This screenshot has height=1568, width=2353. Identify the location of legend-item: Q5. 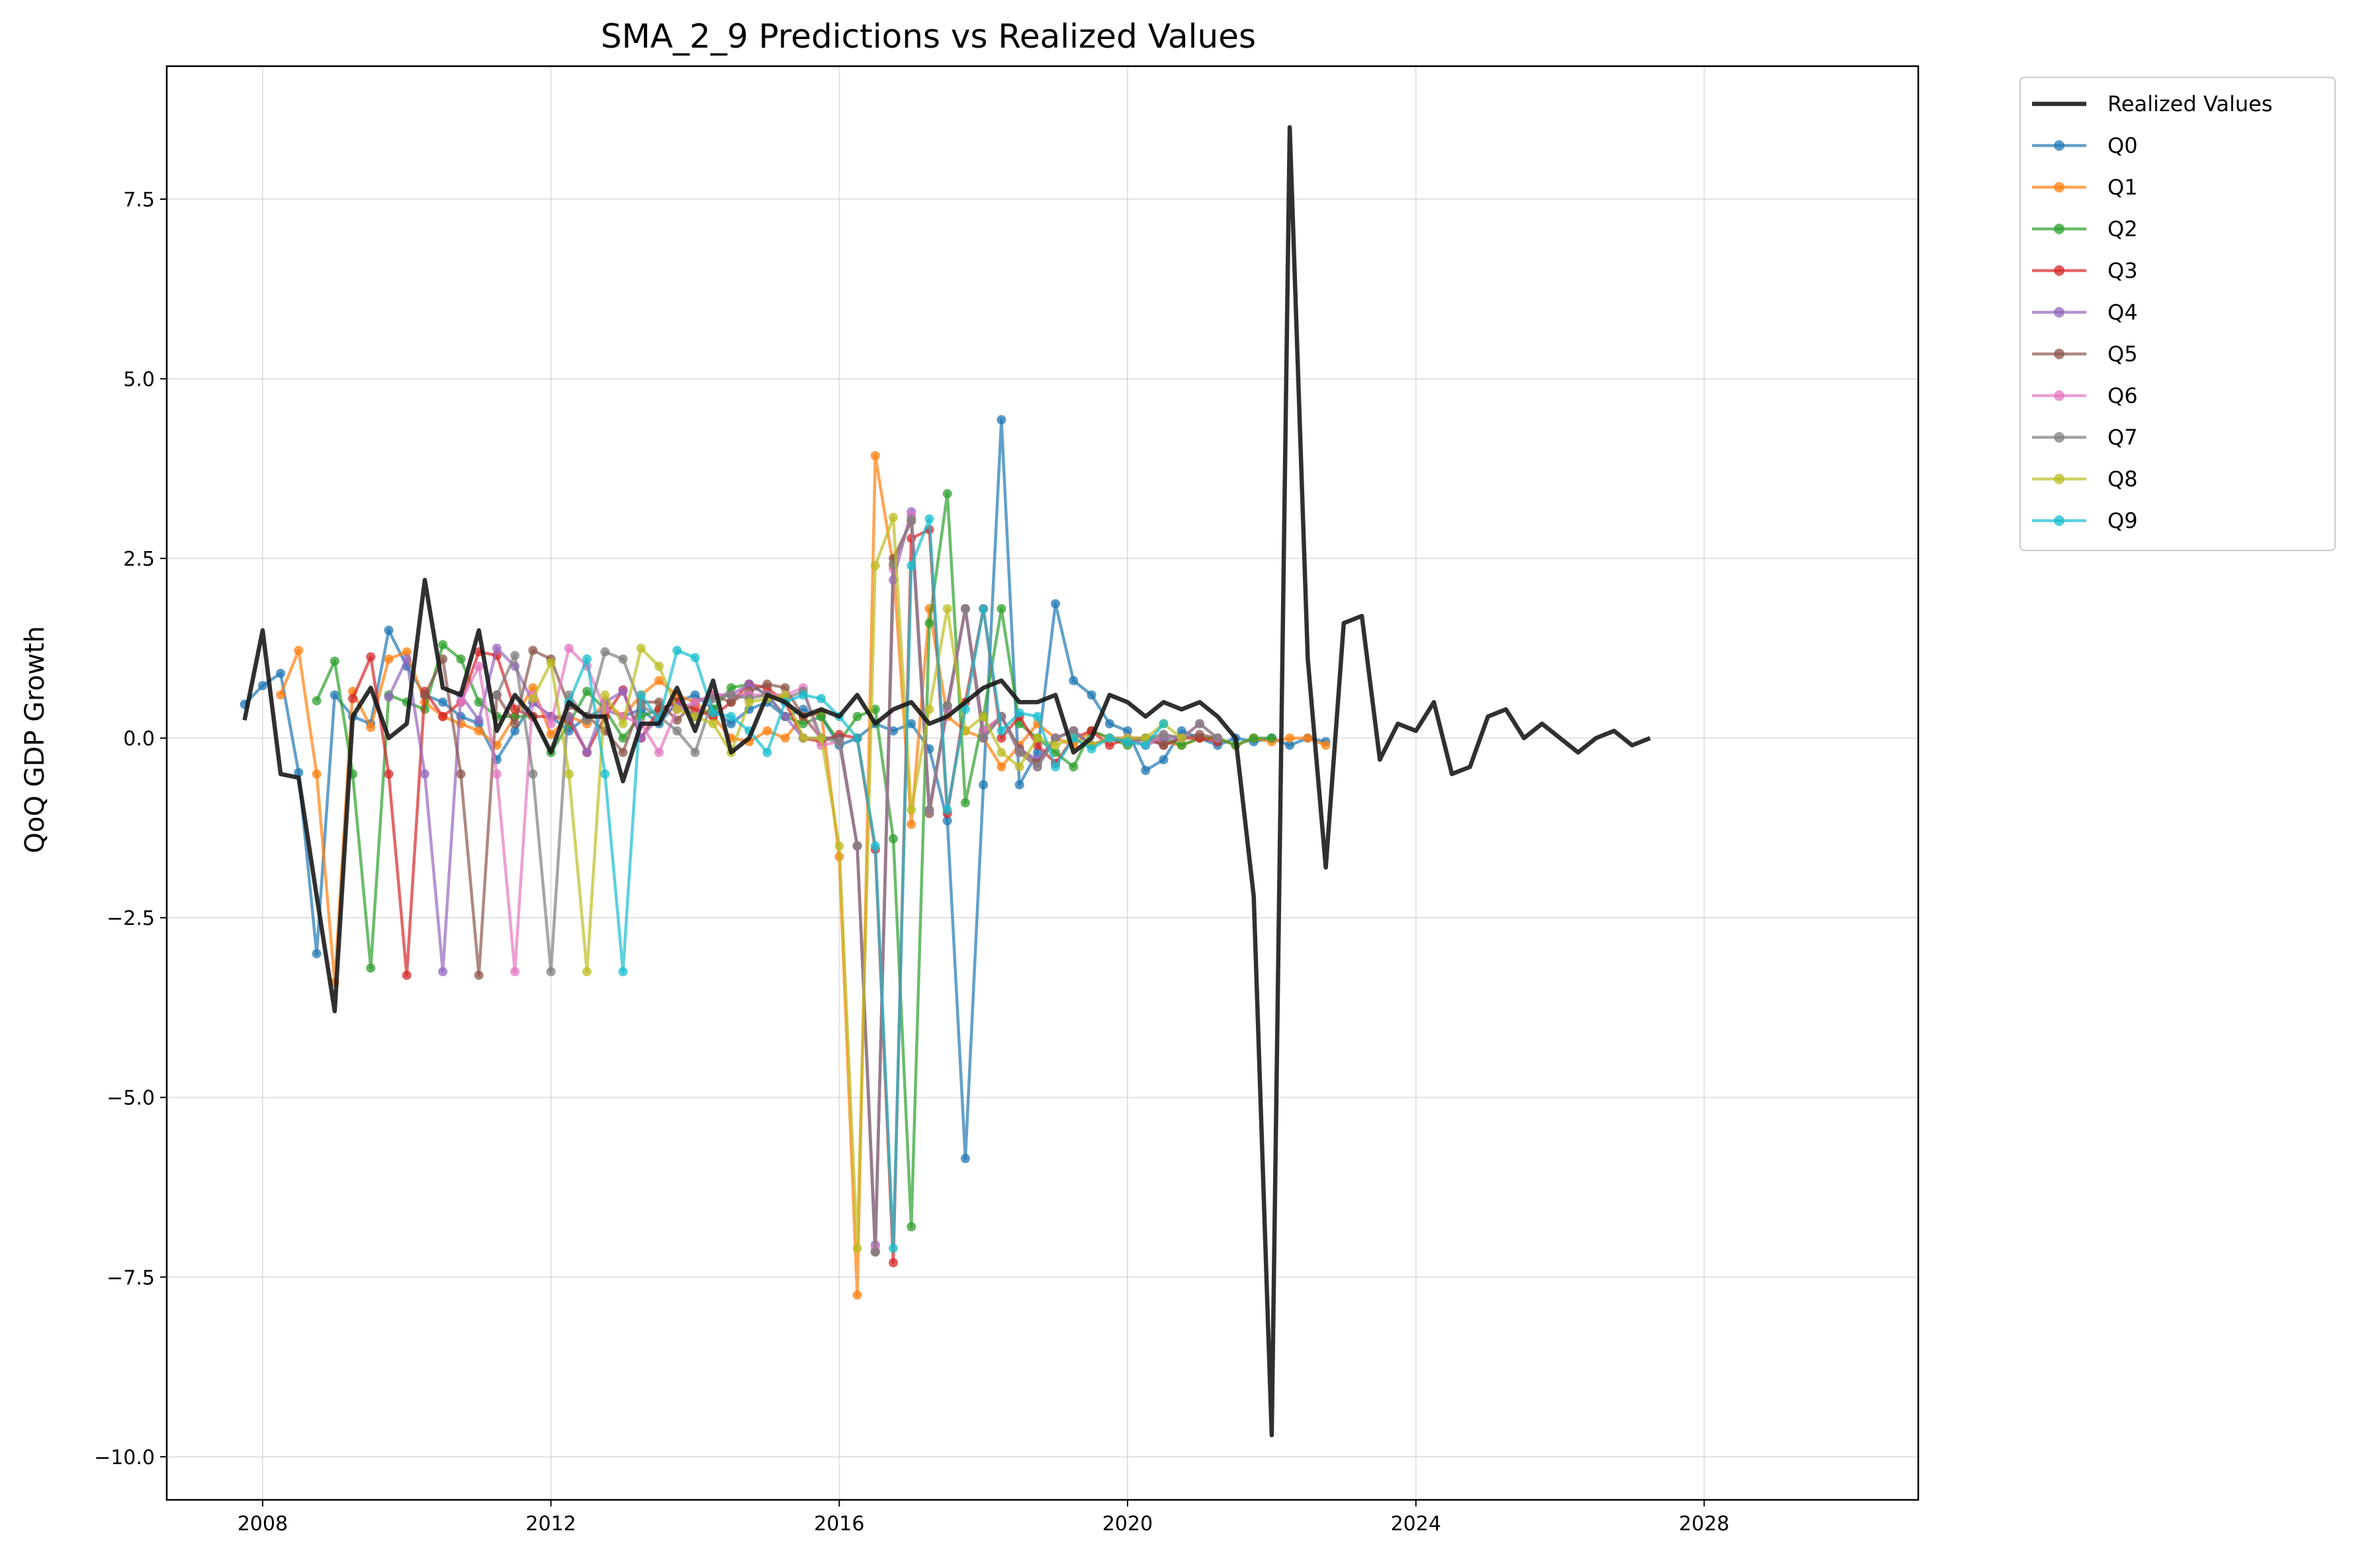
(2085, 354).